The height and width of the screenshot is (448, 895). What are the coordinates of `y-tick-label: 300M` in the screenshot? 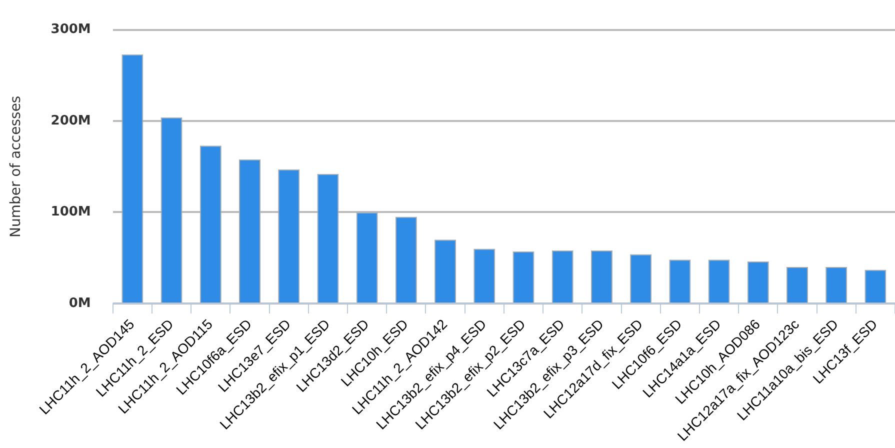 It's located at (70, 30).